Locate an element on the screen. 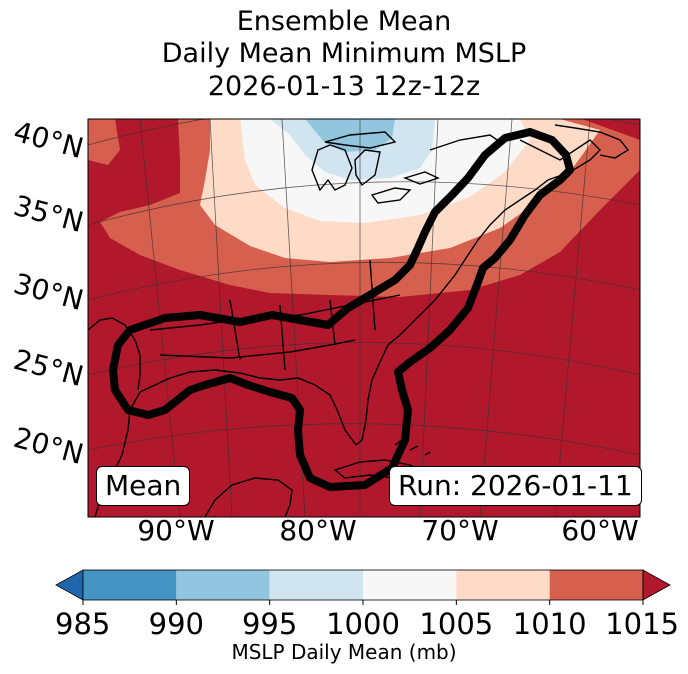  title-line-1: Ensemble Mean is located at coordinates (344, 21).